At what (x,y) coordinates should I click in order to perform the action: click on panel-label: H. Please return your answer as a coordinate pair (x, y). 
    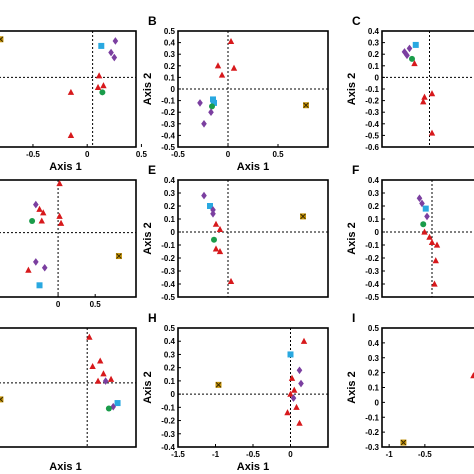
    Looking at the image, I should click on (152, 318).